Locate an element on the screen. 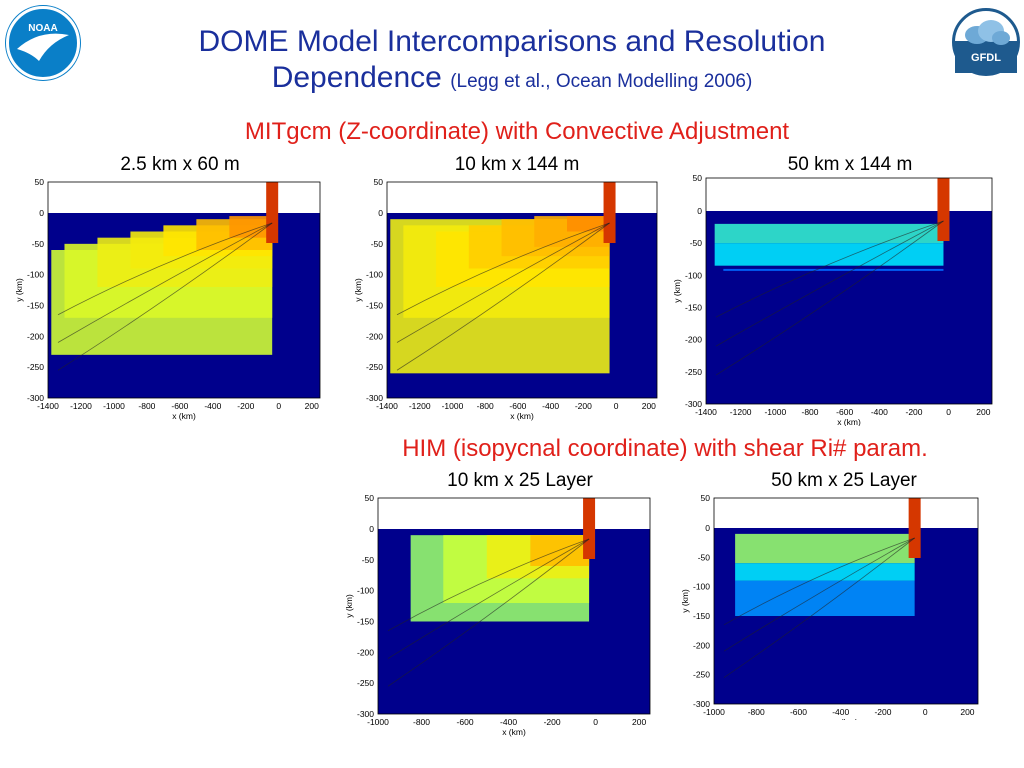 Image resolution: width=1024 pixels, height=768 pixels. x-tick-label: -1200 is located at coordinates (81, 406).